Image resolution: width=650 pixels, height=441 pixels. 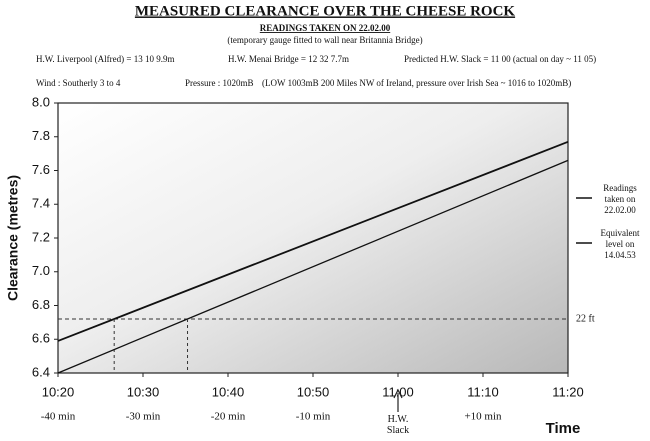 I want to click on x2-tick-label: -30 min, so click(x=143, y=417).